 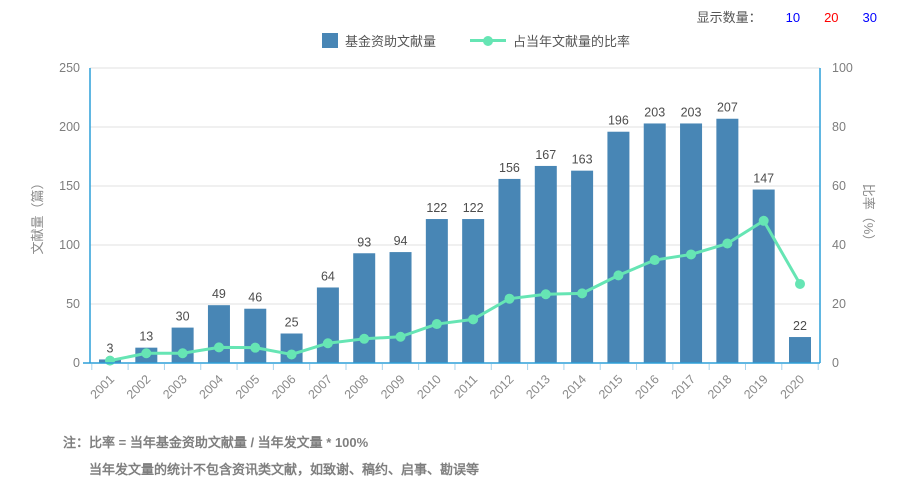 What do you see at coordinates (611, 387) in the screenshot?
I see `x-axis-label-2015: 2015` at bounding box center [611, 387].